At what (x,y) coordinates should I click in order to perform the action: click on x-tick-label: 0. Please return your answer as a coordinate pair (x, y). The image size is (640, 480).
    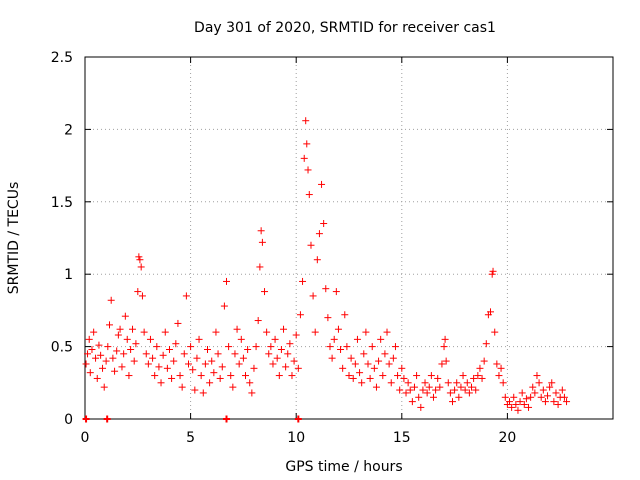
    Looking at the image, I should click on (85, 438).